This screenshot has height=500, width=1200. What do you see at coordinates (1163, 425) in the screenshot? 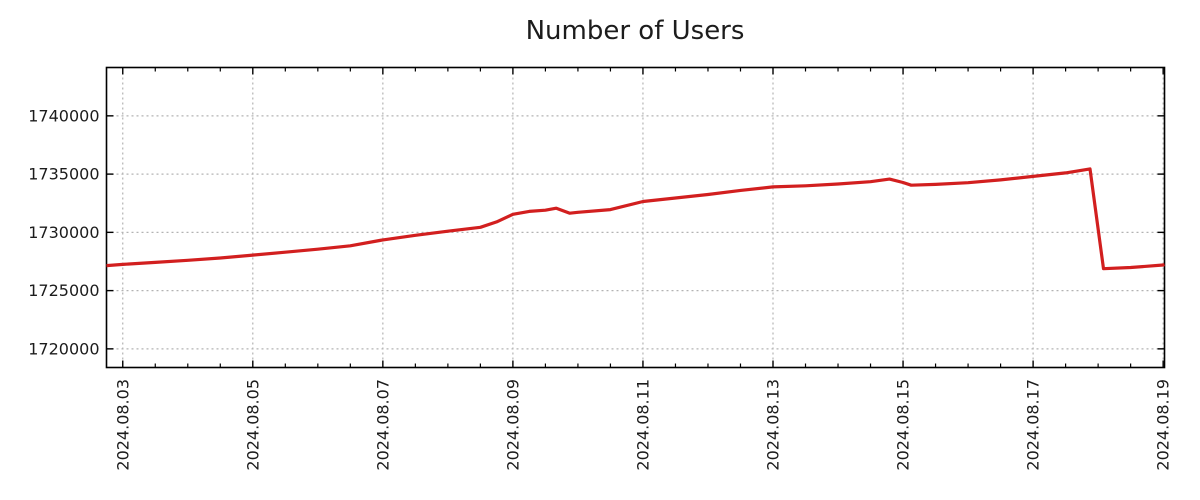
I see `x-tick-label: 2024.08.19` at bounding box center [1163, 425].